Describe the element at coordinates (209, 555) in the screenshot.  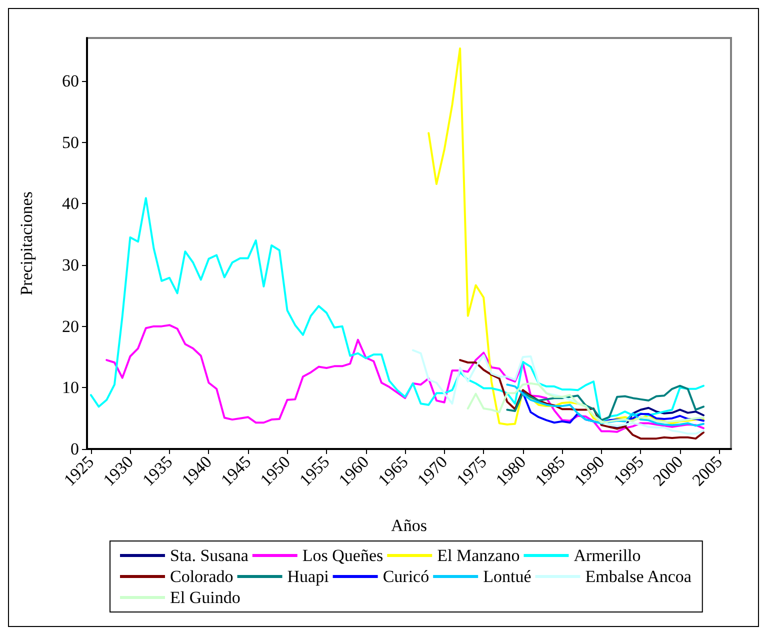
I see `legend-label: Sta. Susana` at that location.